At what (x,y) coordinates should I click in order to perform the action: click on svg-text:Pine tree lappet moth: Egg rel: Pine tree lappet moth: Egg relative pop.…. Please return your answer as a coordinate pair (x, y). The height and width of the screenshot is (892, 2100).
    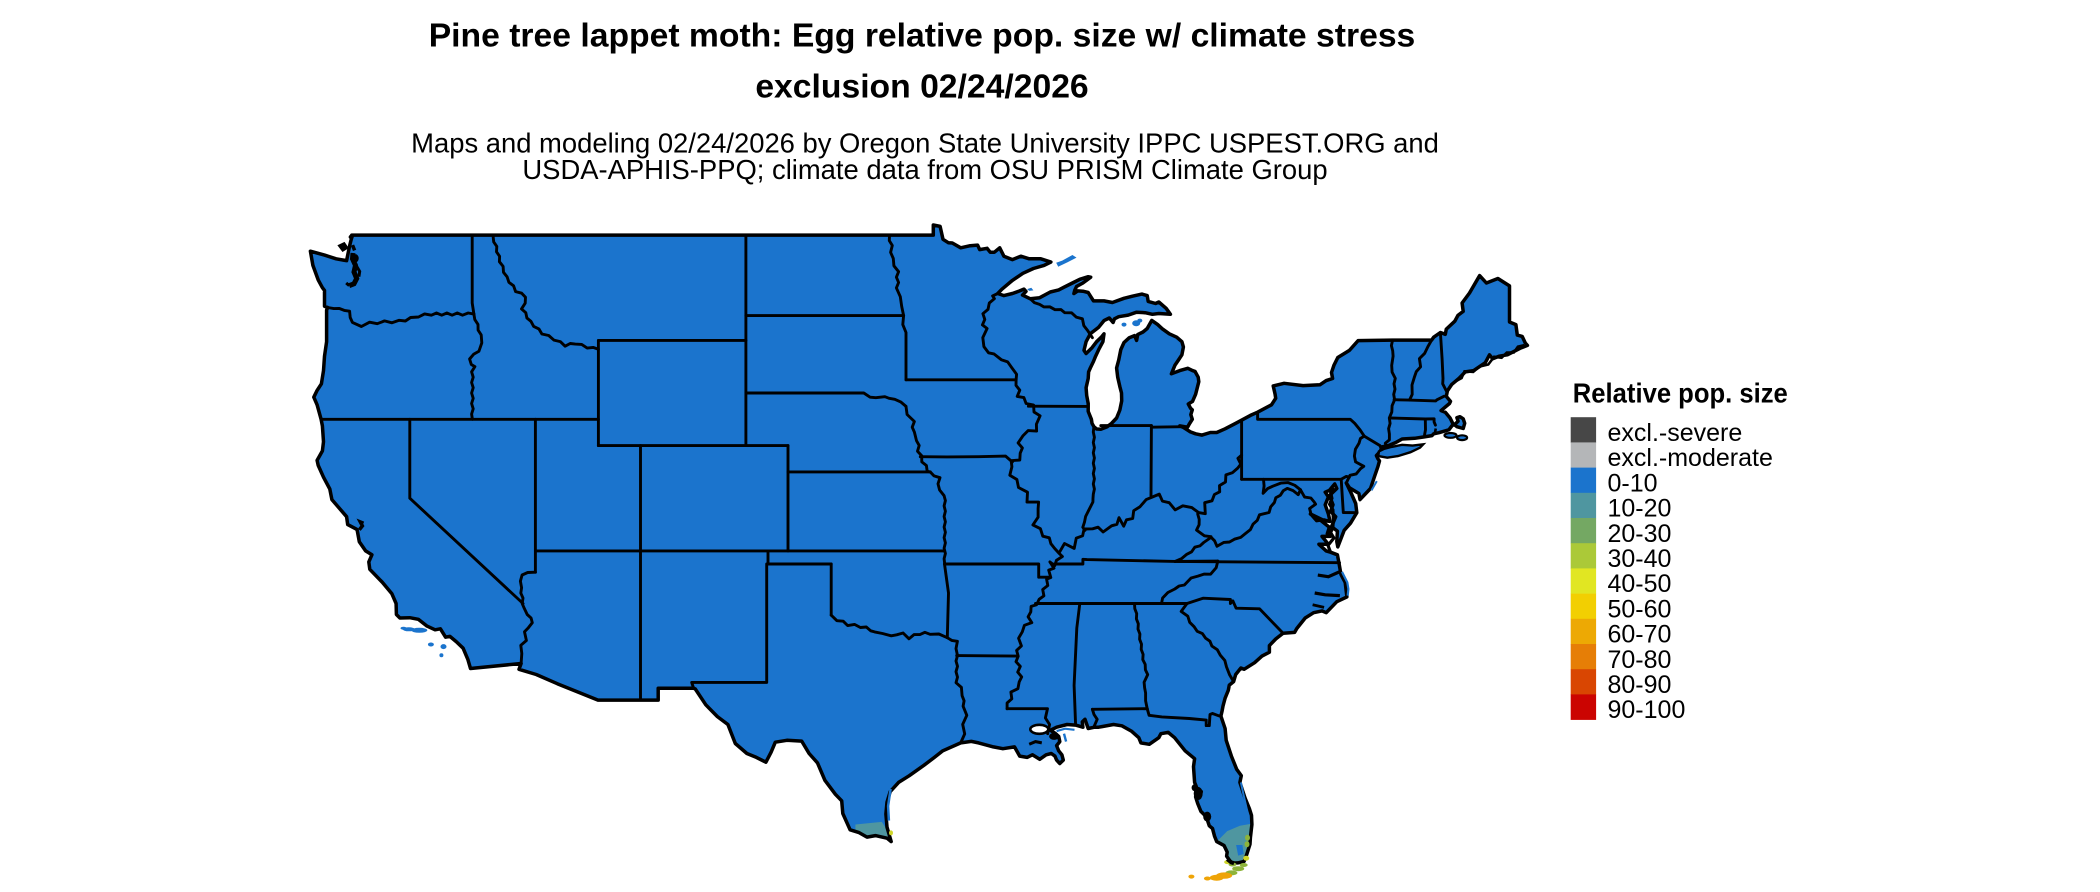
    Looking at the image, I should click on (922, 36).